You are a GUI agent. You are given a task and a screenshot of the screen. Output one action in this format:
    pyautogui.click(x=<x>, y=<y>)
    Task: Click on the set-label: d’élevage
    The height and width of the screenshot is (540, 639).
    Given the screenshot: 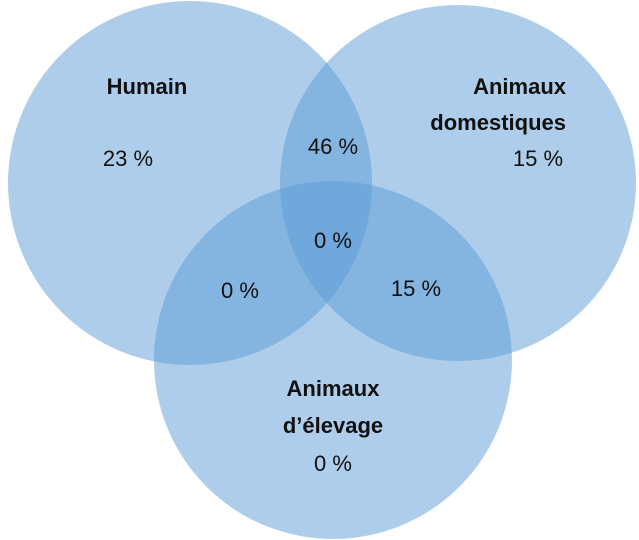 What is the action you would take?
    pyautogui.click(x=333, y=425)
    